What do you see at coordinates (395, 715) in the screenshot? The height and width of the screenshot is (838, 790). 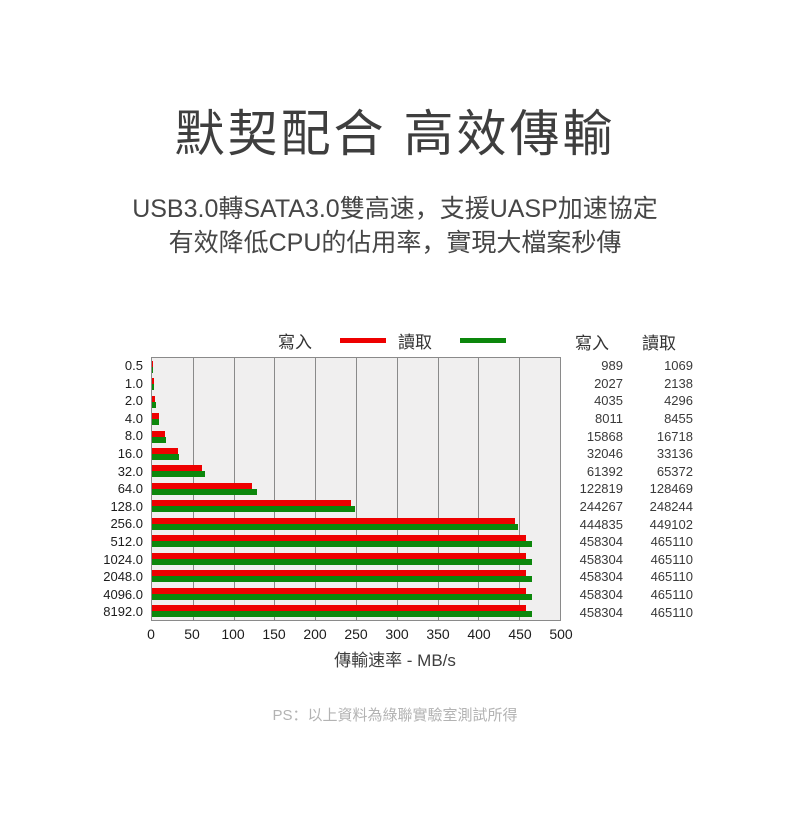 I see `footnote: PS：以上資料為綠聯實驗室測試所得` at bounding box center [395, 715].